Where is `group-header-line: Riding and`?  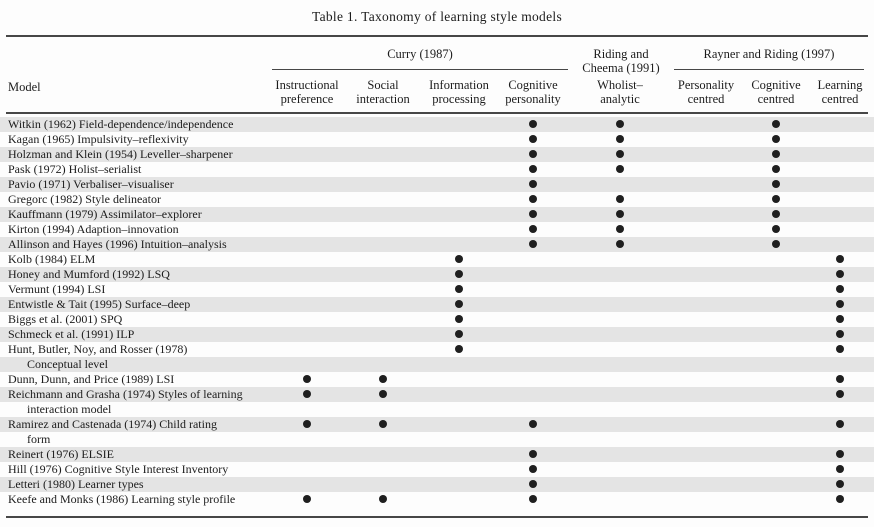
group-header-line: Riding and is located at coordinates (621, 54).